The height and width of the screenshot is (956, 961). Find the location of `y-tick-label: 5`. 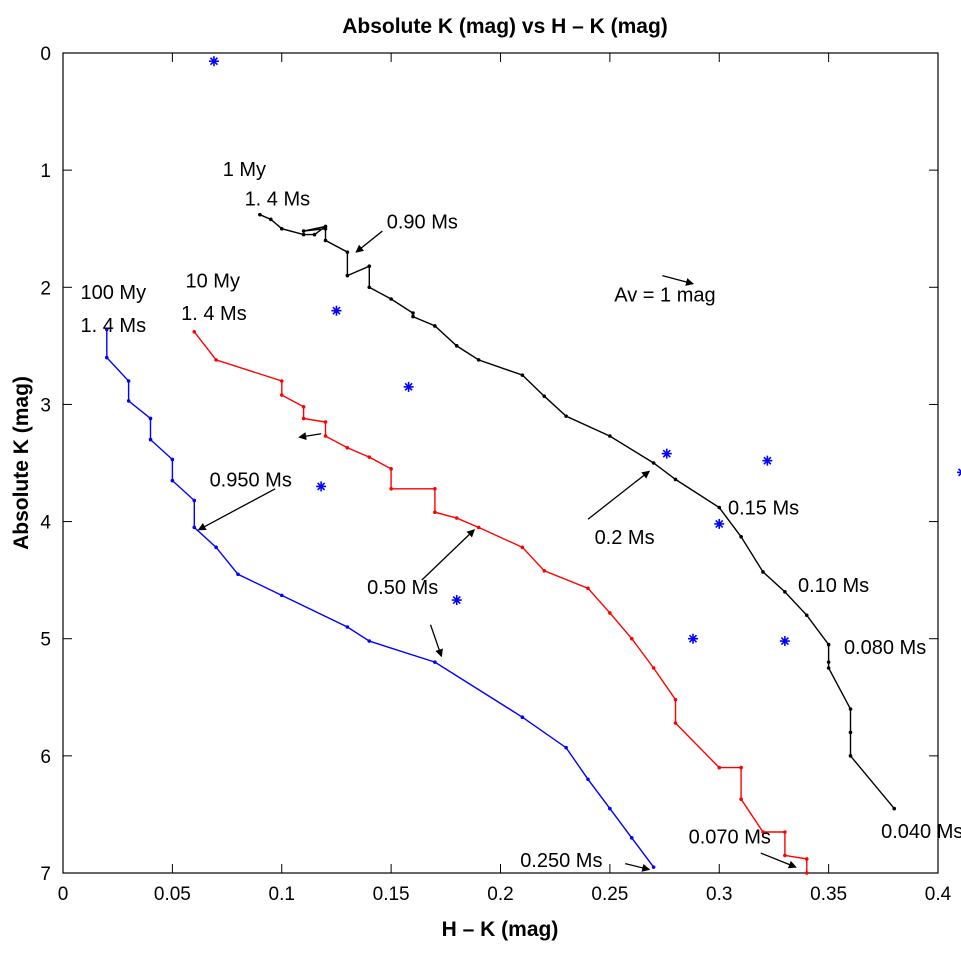

y-tick-label: 5 is located at coordinates (45, 640).